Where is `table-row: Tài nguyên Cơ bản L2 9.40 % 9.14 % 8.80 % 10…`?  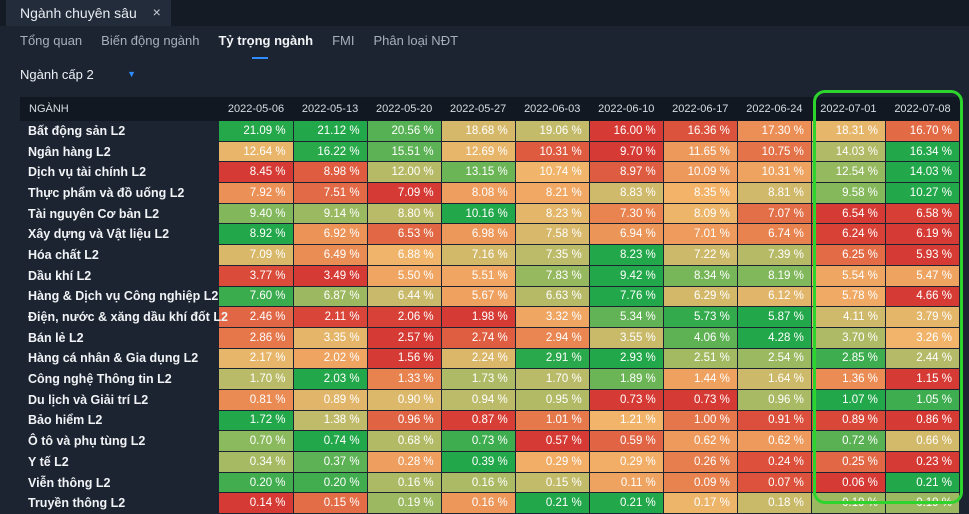
table-row: Tài nguyên Cơ bản L2 9.40 % 9.14 % 8.80 % 10… is located at coordinates (490, 214).